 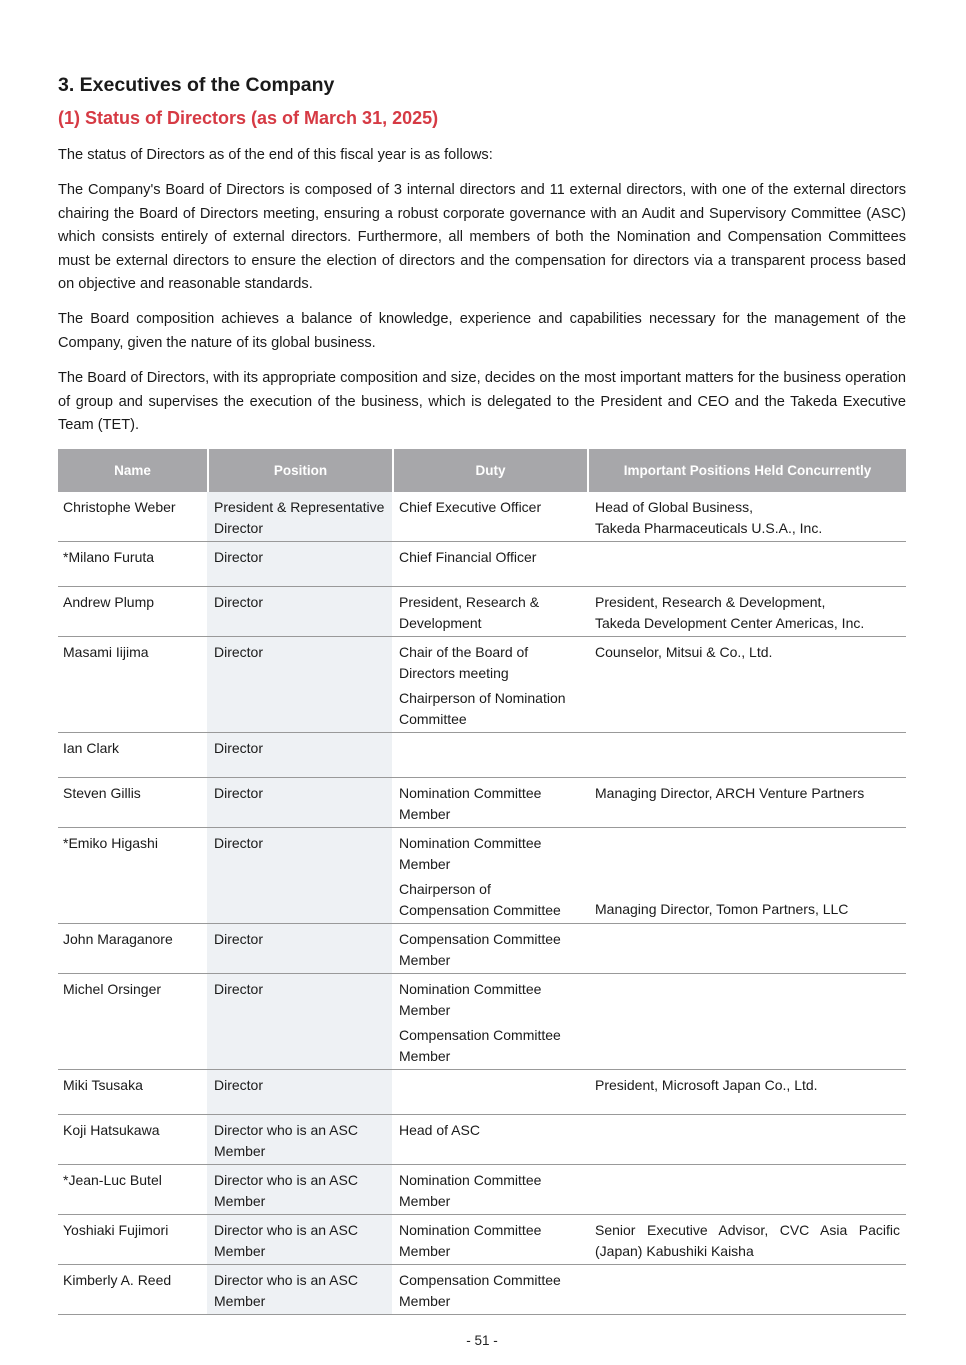 I want to click on director-name: Steven Gillis, so click(x=102, y=793).